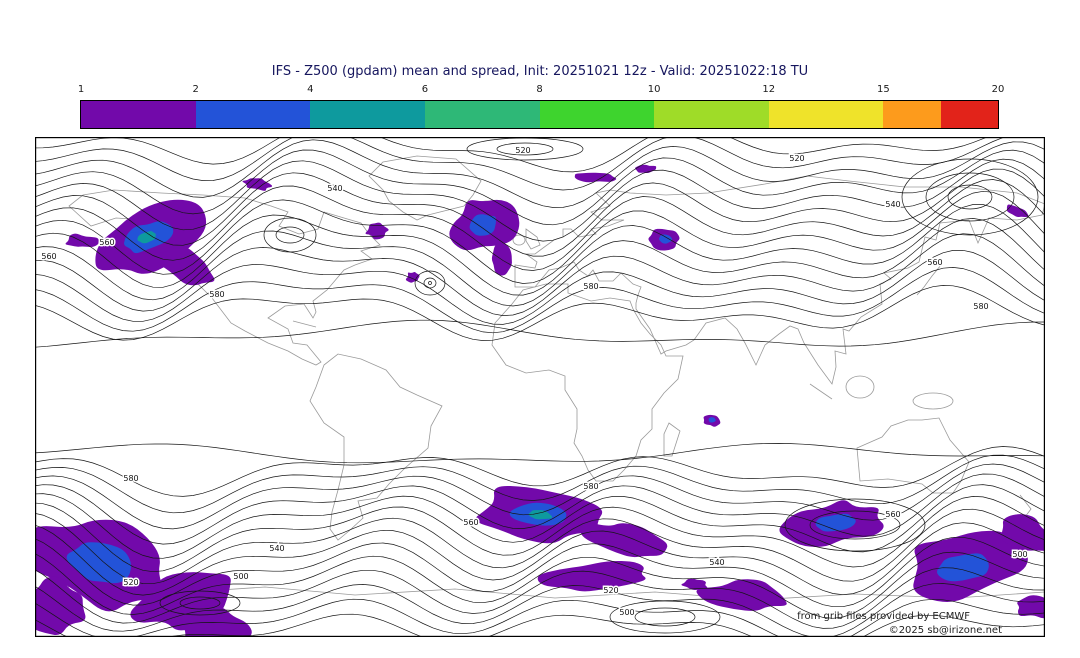  What do you see at coordinates (81, 89) in the screenshot?
I see `colorbar-tick-label: 1` at bounding box center [81, 89].